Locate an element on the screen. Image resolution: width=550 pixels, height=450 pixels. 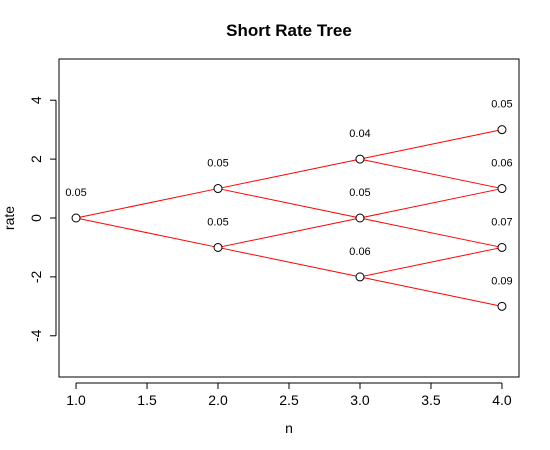
x-tick-label-6: 4.0 is located at coordinates (502, 400).